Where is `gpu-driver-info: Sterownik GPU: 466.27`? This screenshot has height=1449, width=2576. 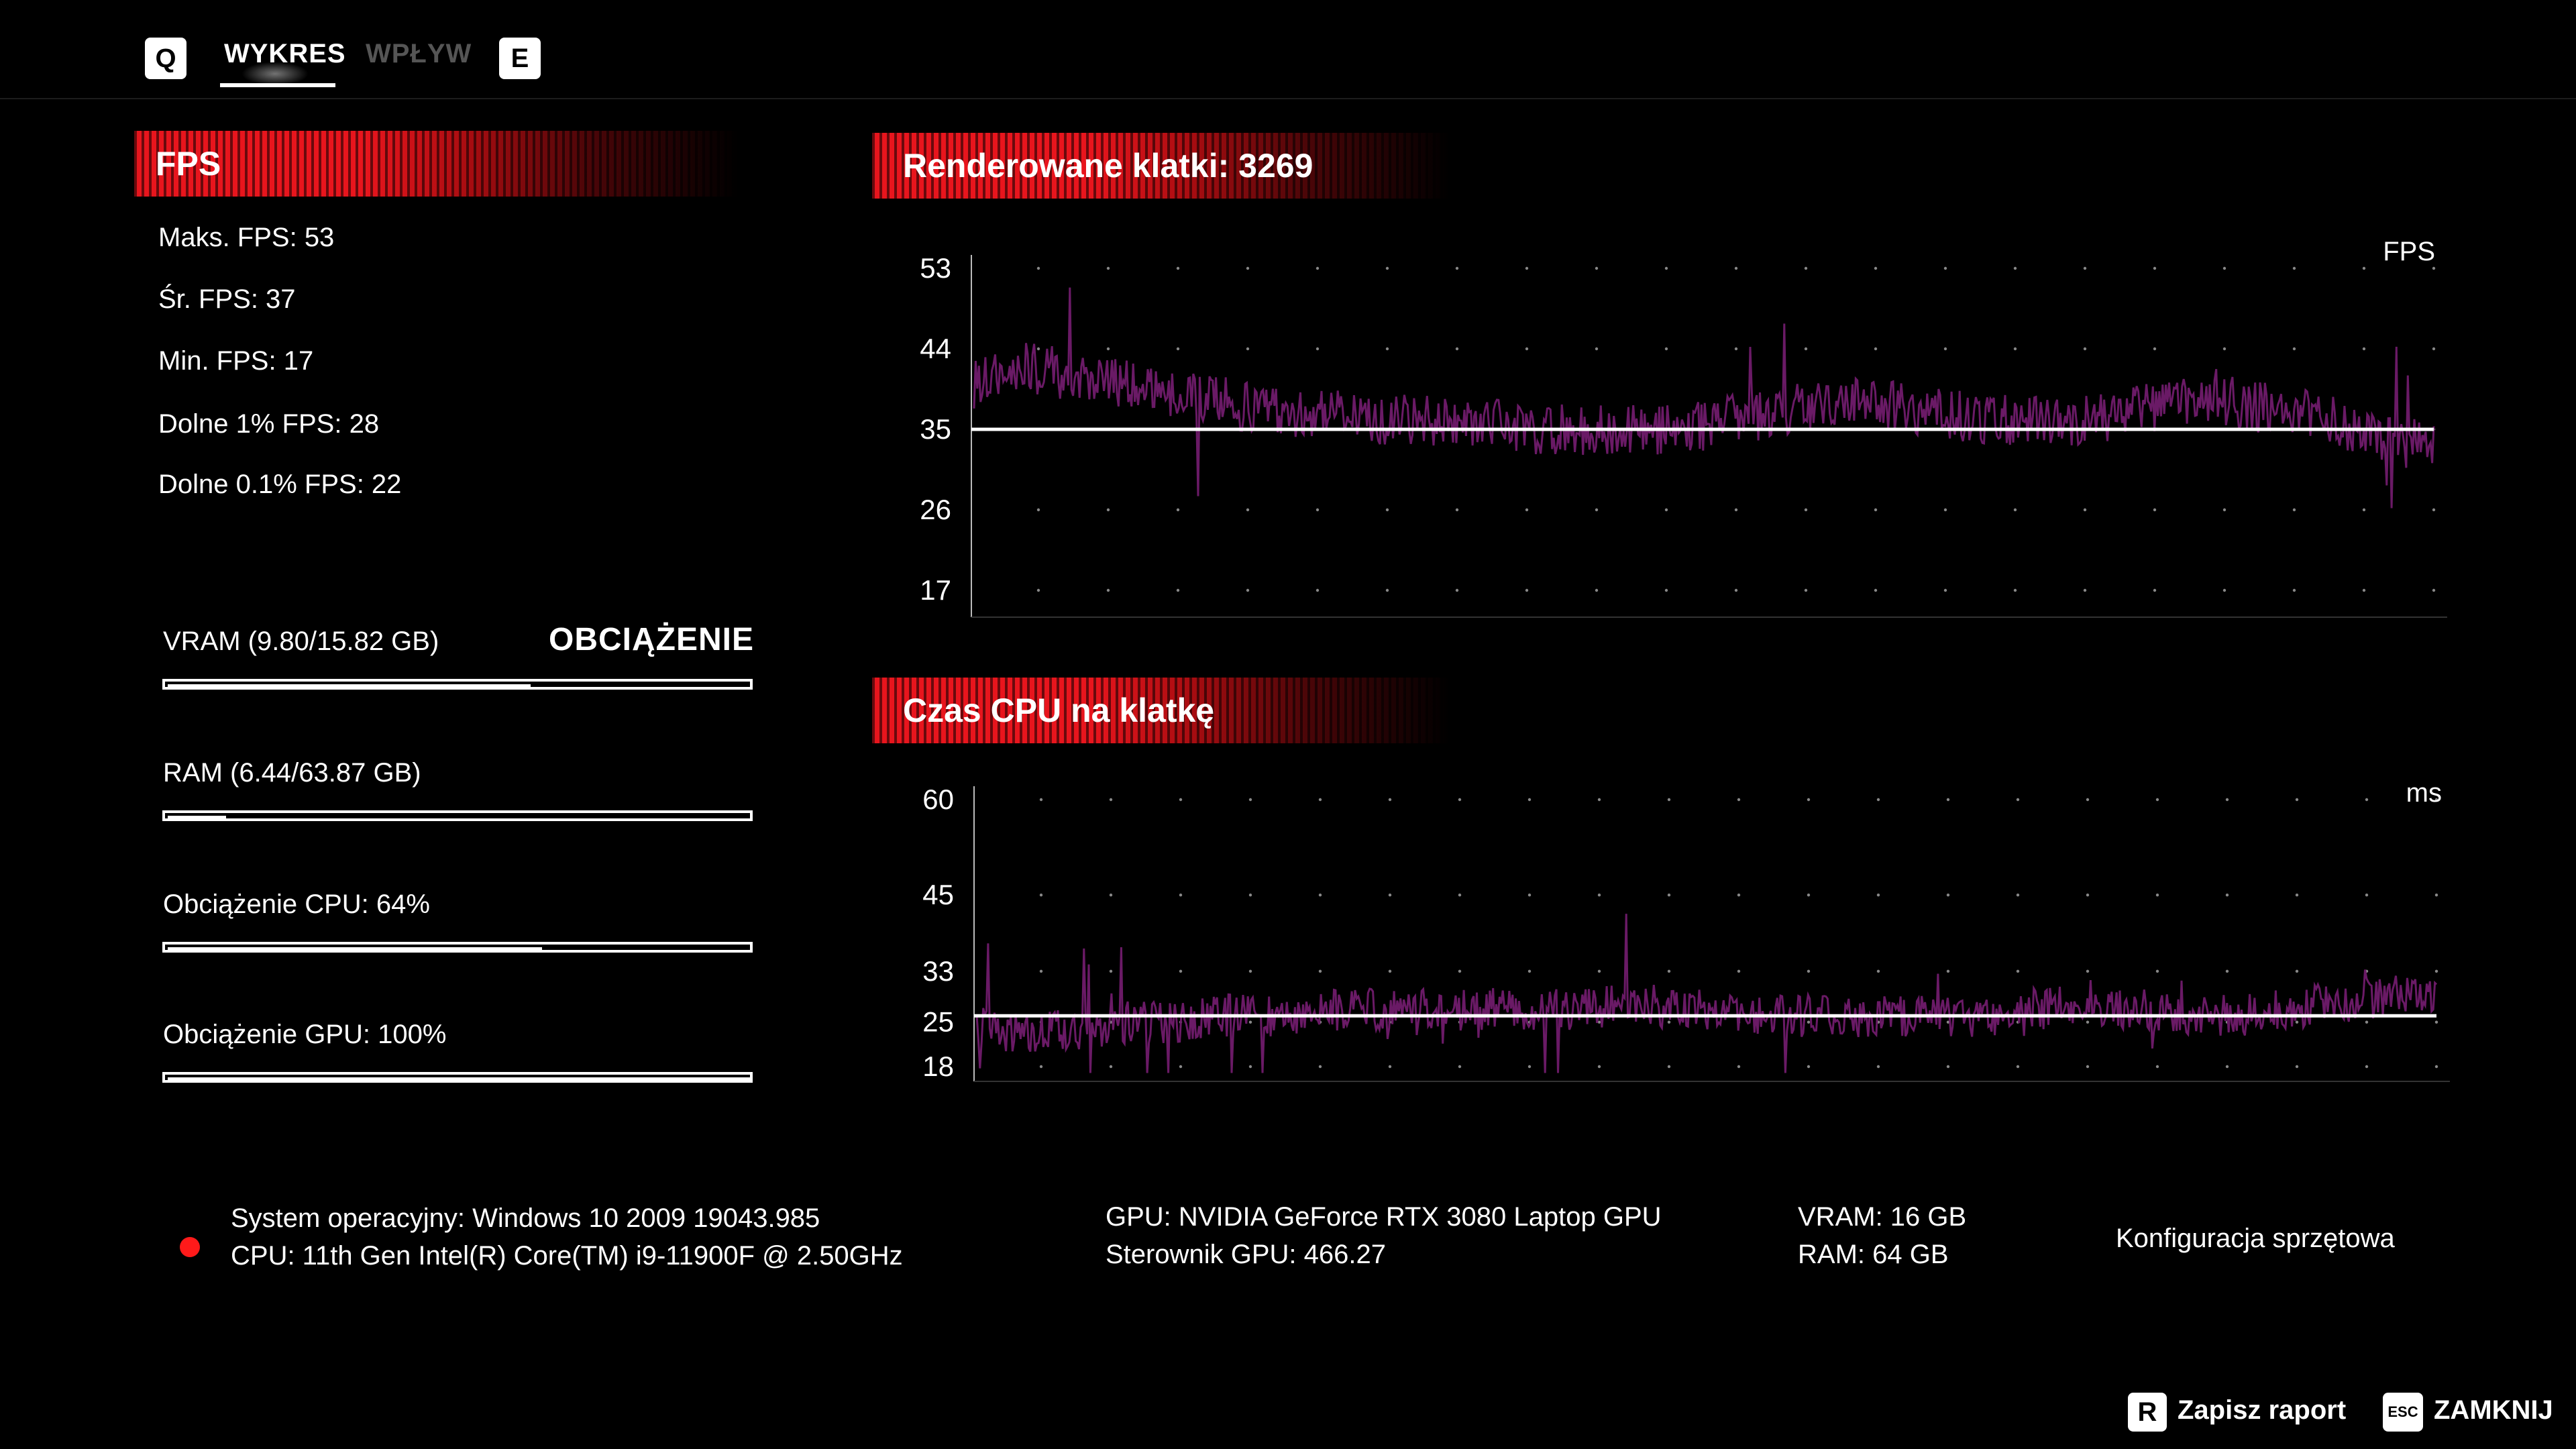
gpu-driver-info: Sterownik GPU: 466.27 is located at coordinates (1246, 1254).